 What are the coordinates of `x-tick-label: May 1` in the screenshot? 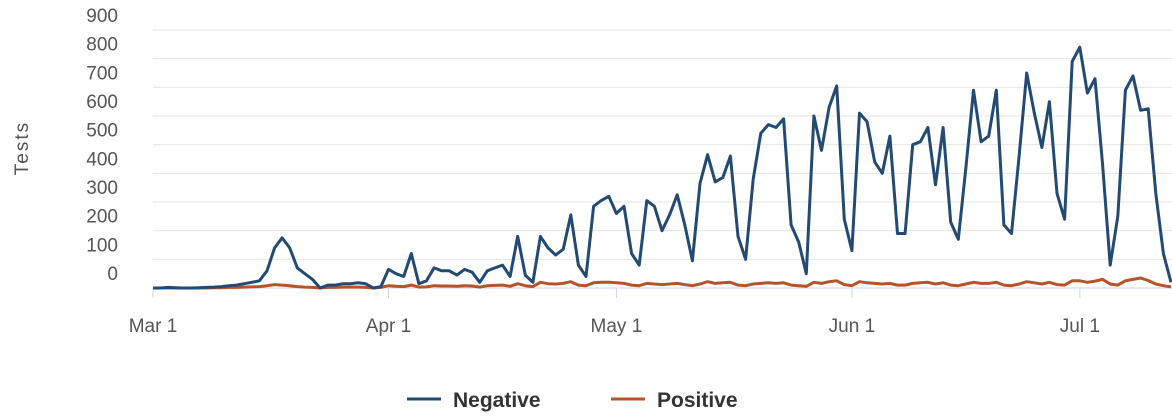 It's located at (617, 326).